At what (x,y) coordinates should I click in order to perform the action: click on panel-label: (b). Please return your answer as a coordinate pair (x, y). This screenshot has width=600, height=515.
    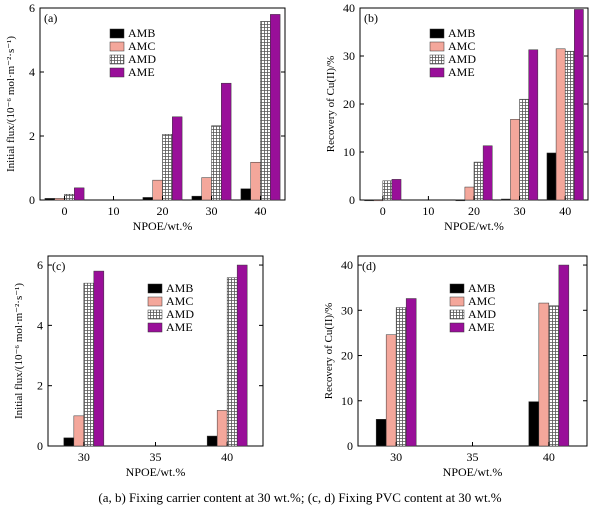
    Looking at the image, I should click on (371, 18).